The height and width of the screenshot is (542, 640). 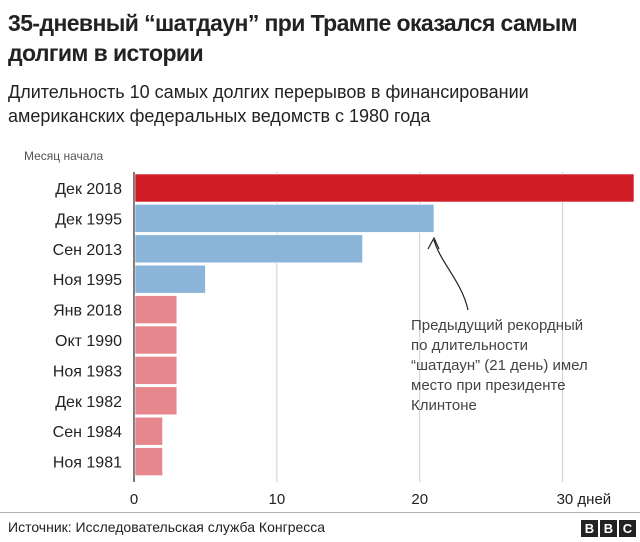 I want to click on category-label: Янв 2018, so click(x=87, y=311).